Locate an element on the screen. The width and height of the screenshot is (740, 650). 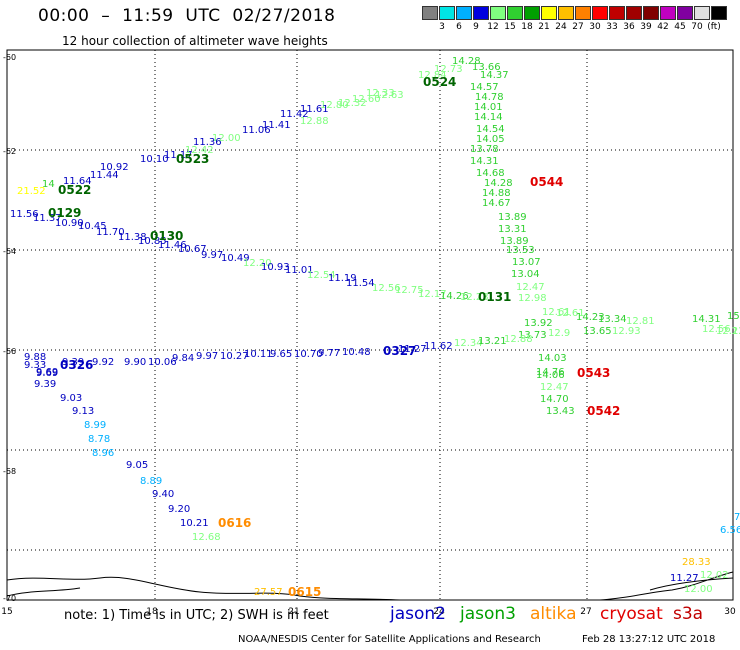
wave-height-value: 13.34 is located at coordinates (612, 319).